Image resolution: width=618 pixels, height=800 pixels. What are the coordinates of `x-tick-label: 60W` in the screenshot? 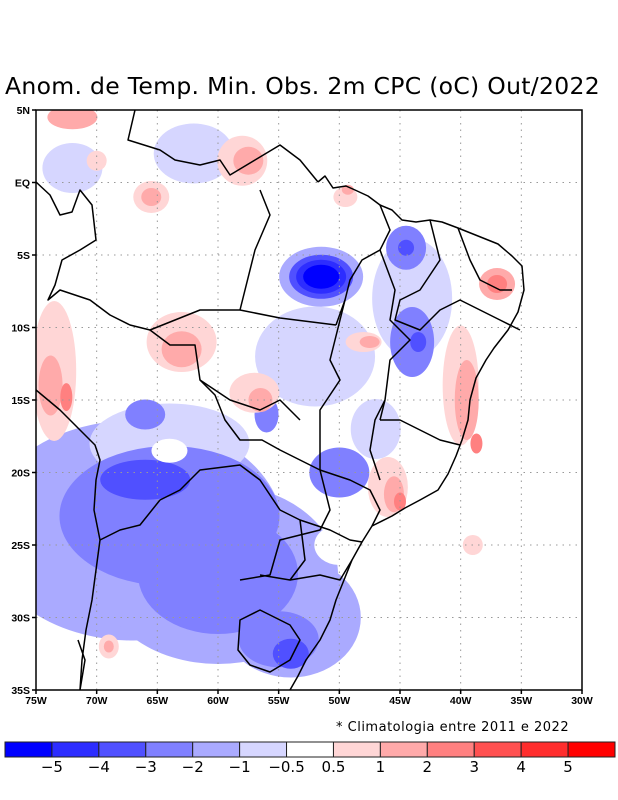 It's located at (218, 701).